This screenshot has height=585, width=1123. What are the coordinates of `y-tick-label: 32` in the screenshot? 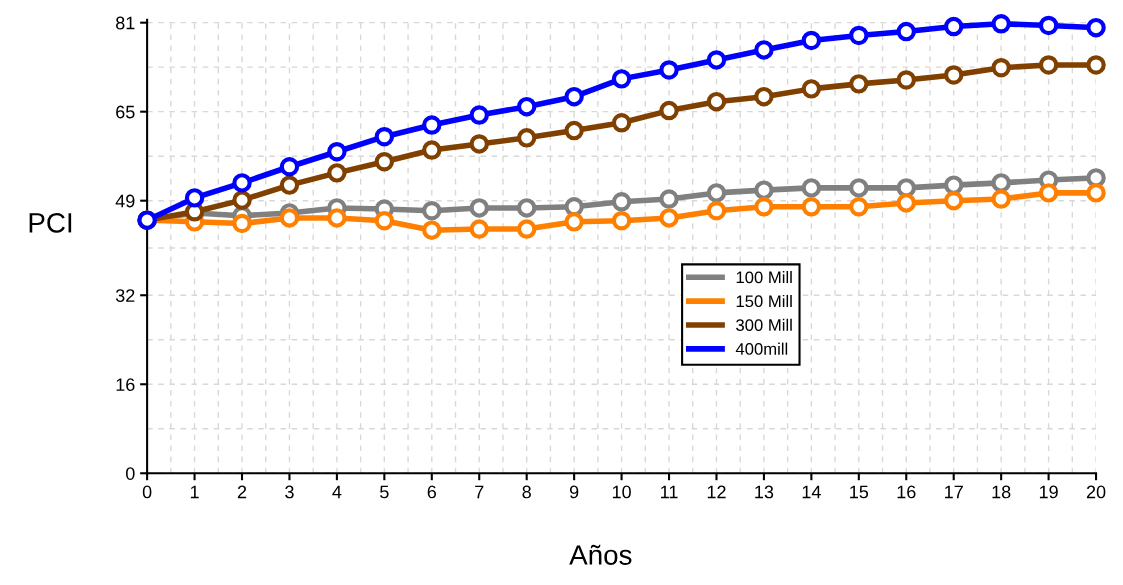 It's located at (125, 295).